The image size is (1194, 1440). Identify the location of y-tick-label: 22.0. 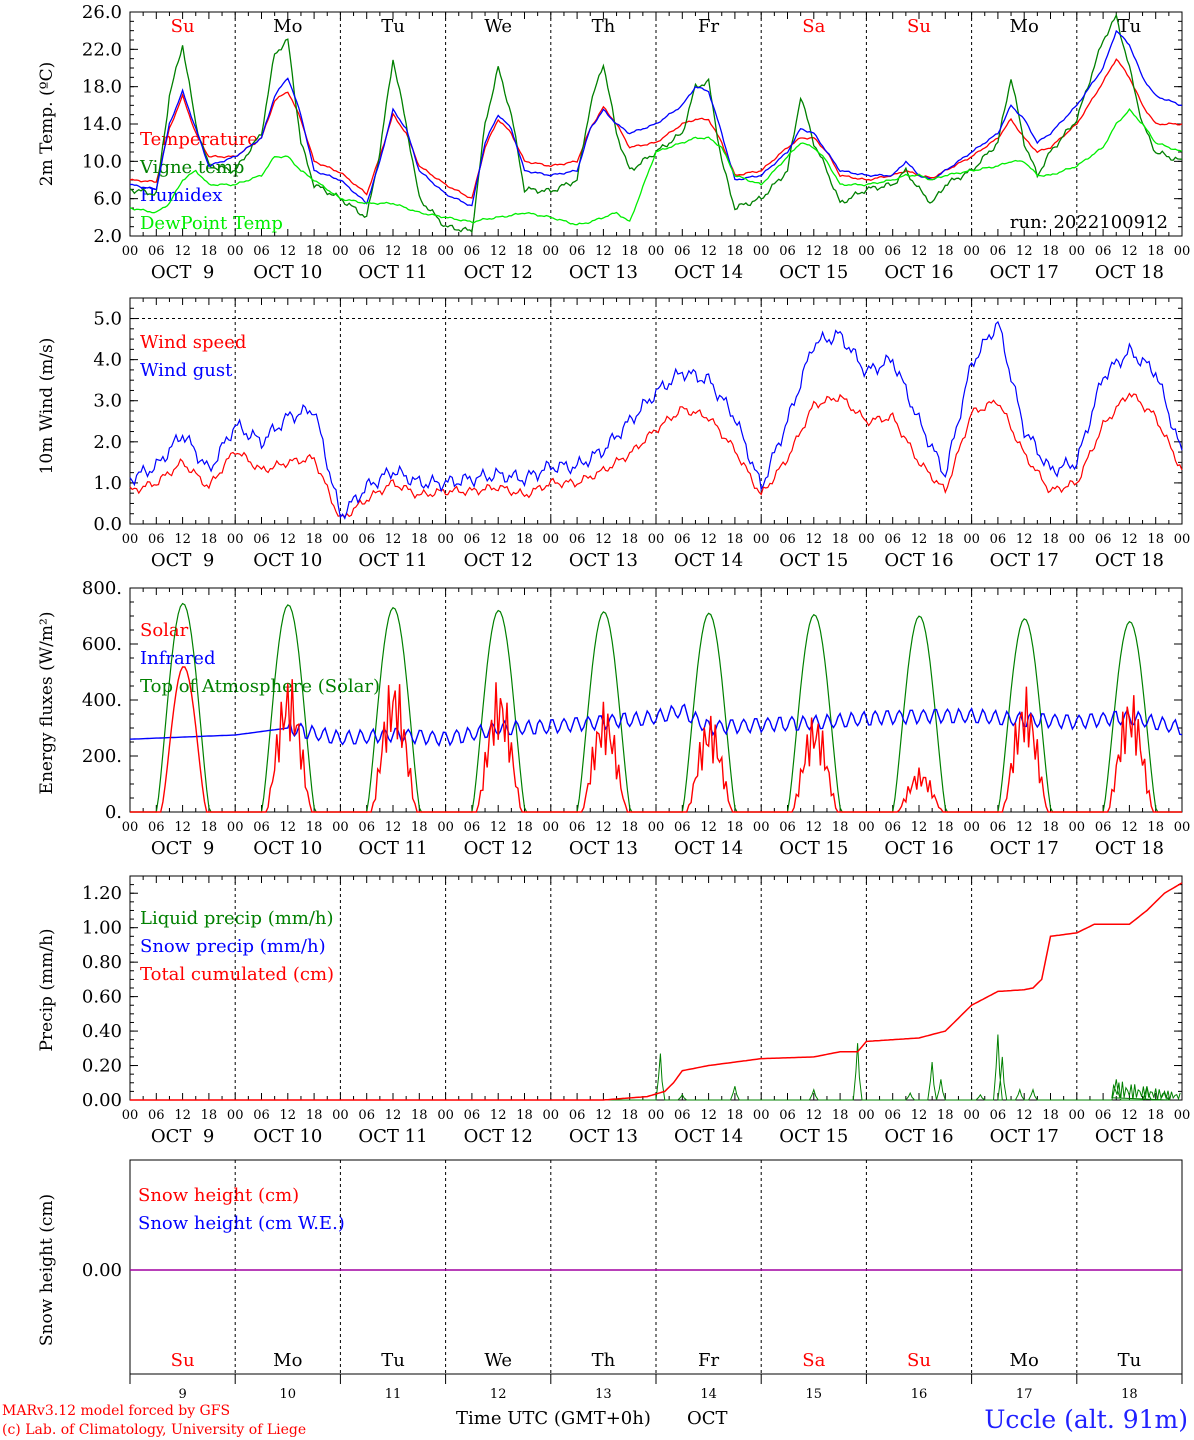
(102, 49).